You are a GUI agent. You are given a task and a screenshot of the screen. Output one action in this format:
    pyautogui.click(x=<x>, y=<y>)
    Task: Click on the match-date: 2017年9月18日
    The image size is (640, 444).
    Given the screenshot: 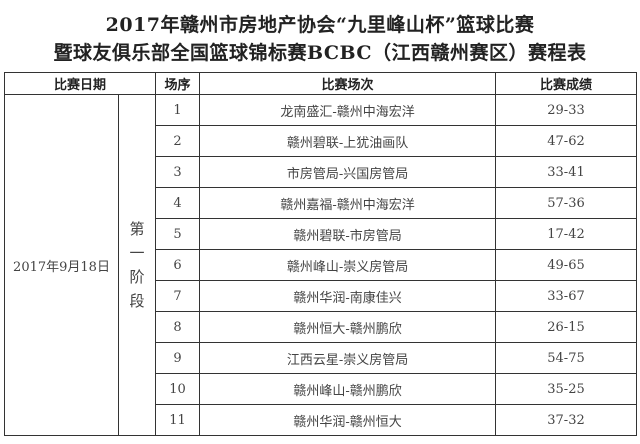 What is the action you would take?
    pyautogui.click(x=61, y=265)
    